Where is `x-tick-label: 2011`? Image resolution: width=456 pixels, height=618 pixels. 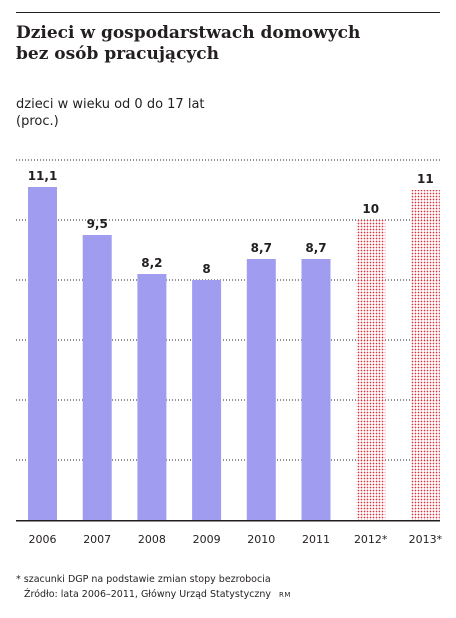
x-tick-label: 2011 is located at coordinates (316, 539).